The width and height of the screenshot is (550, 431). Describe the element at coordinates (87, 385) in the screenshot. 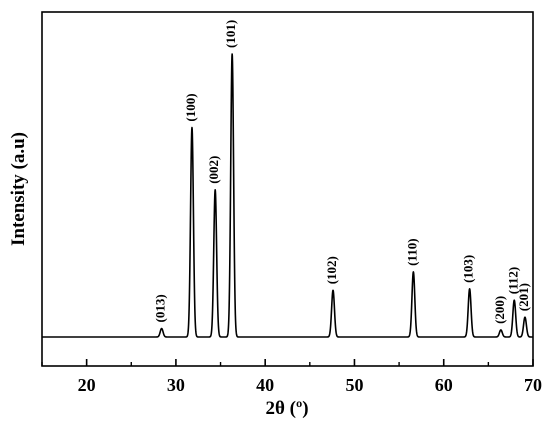

I see `x-tick-label: 20` at that location.